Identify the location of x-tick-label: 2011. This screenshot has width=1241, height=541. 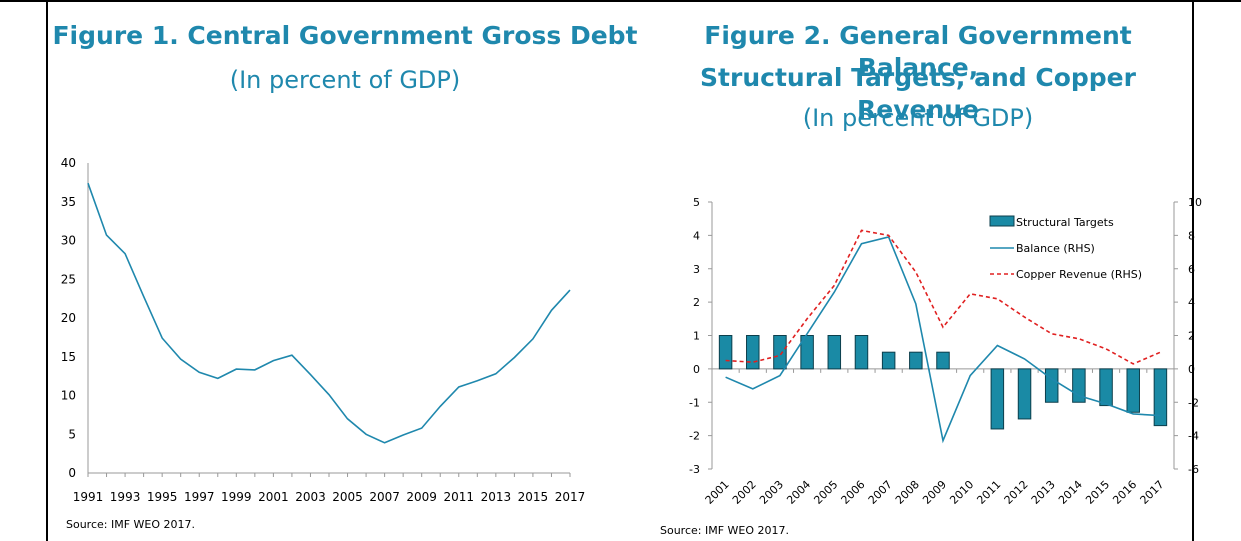
(458, 497).